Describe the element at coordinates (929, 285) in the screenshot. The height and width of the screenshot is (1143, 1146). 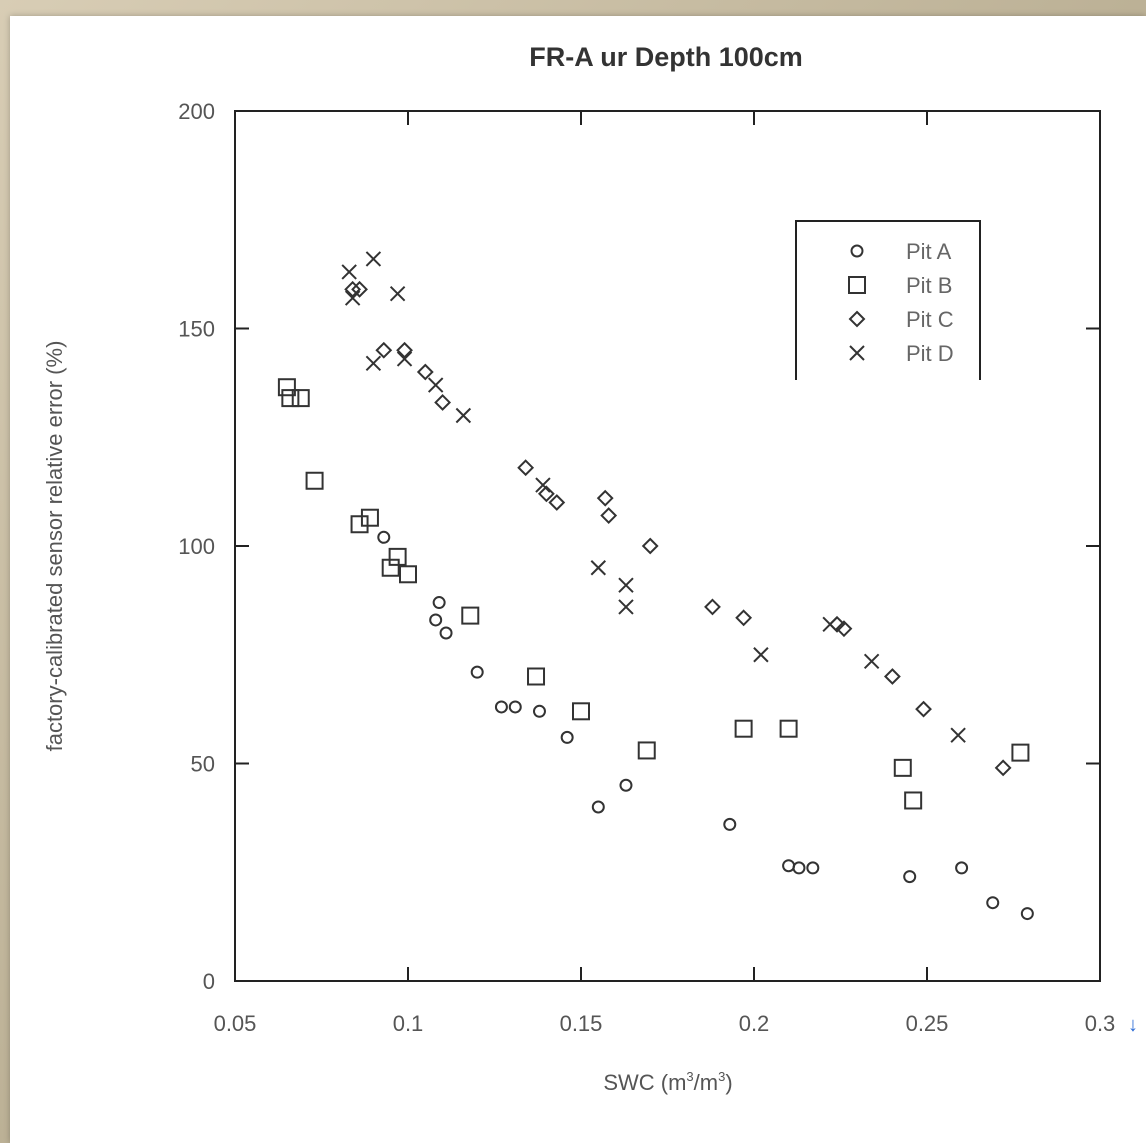
I see `legend-label: Pit B` at that location.